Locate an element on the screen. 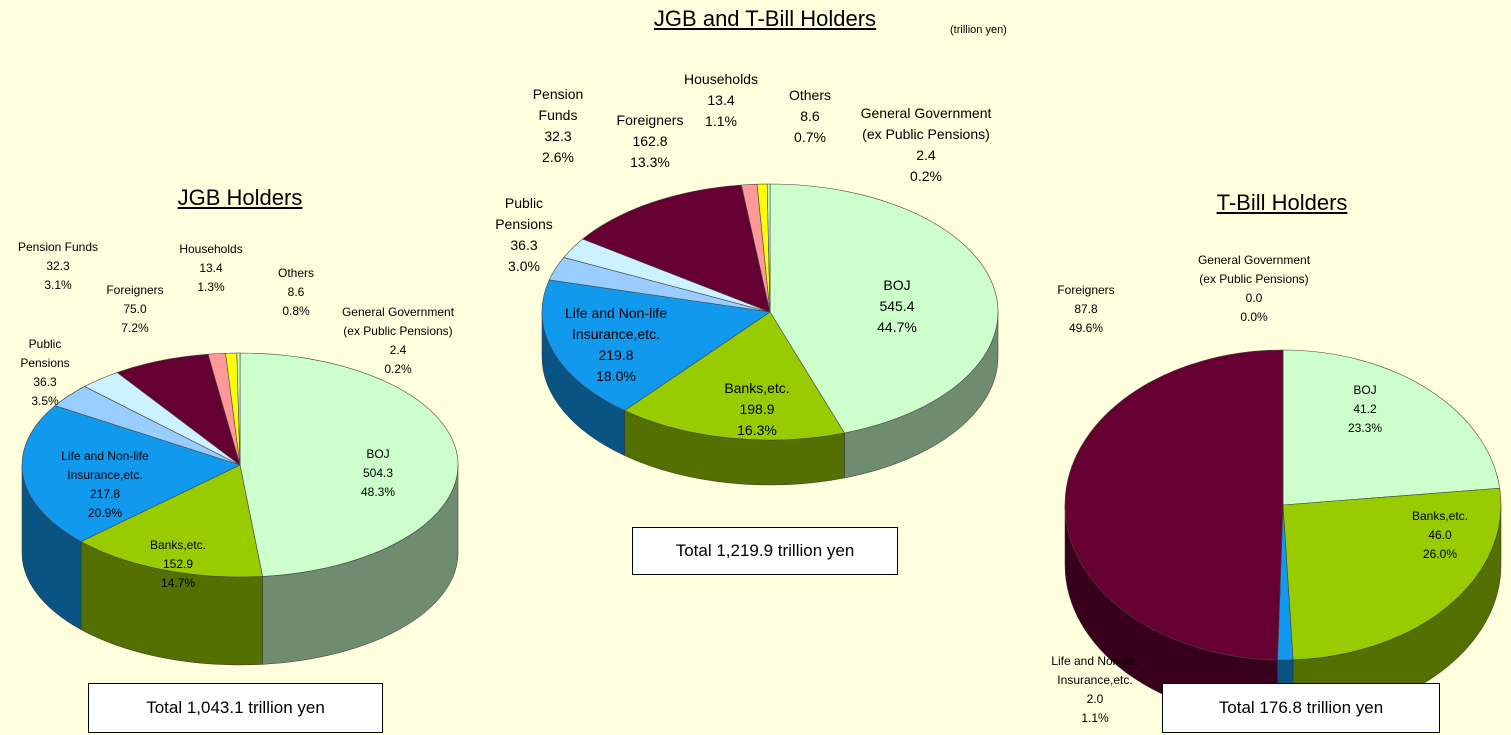 The height and width of the screenshot is (735, 1511). chart-title: T-Bill Holders is located at coordinates (1282, 202).